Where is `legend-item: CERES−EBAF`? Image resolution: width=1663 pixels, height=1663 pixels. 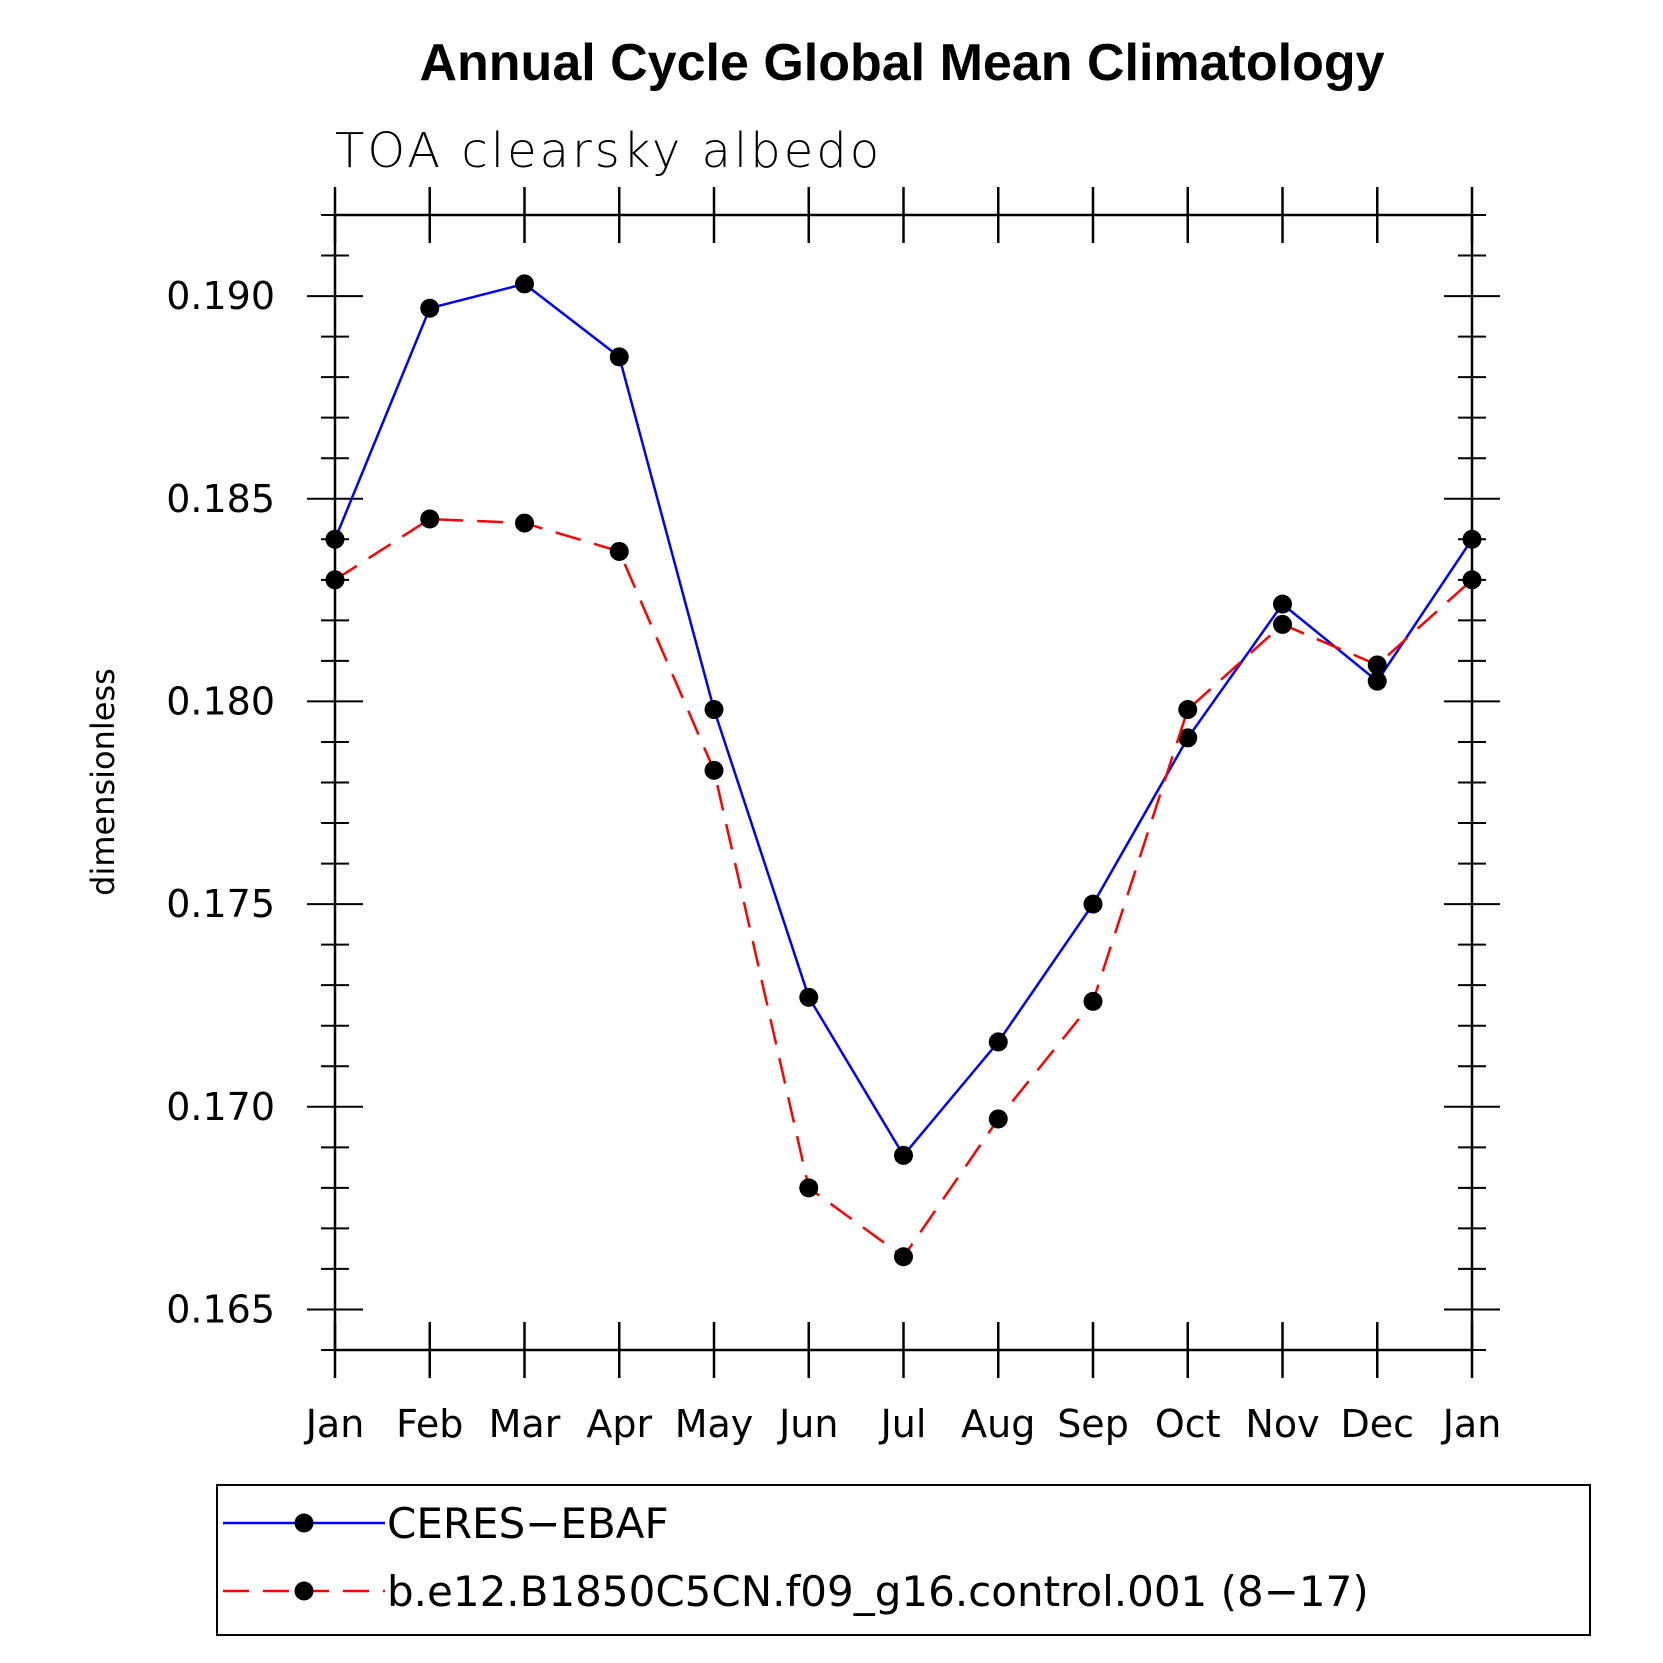
legend-item: CERES−EBAF is located at coordinates (446, 1523).